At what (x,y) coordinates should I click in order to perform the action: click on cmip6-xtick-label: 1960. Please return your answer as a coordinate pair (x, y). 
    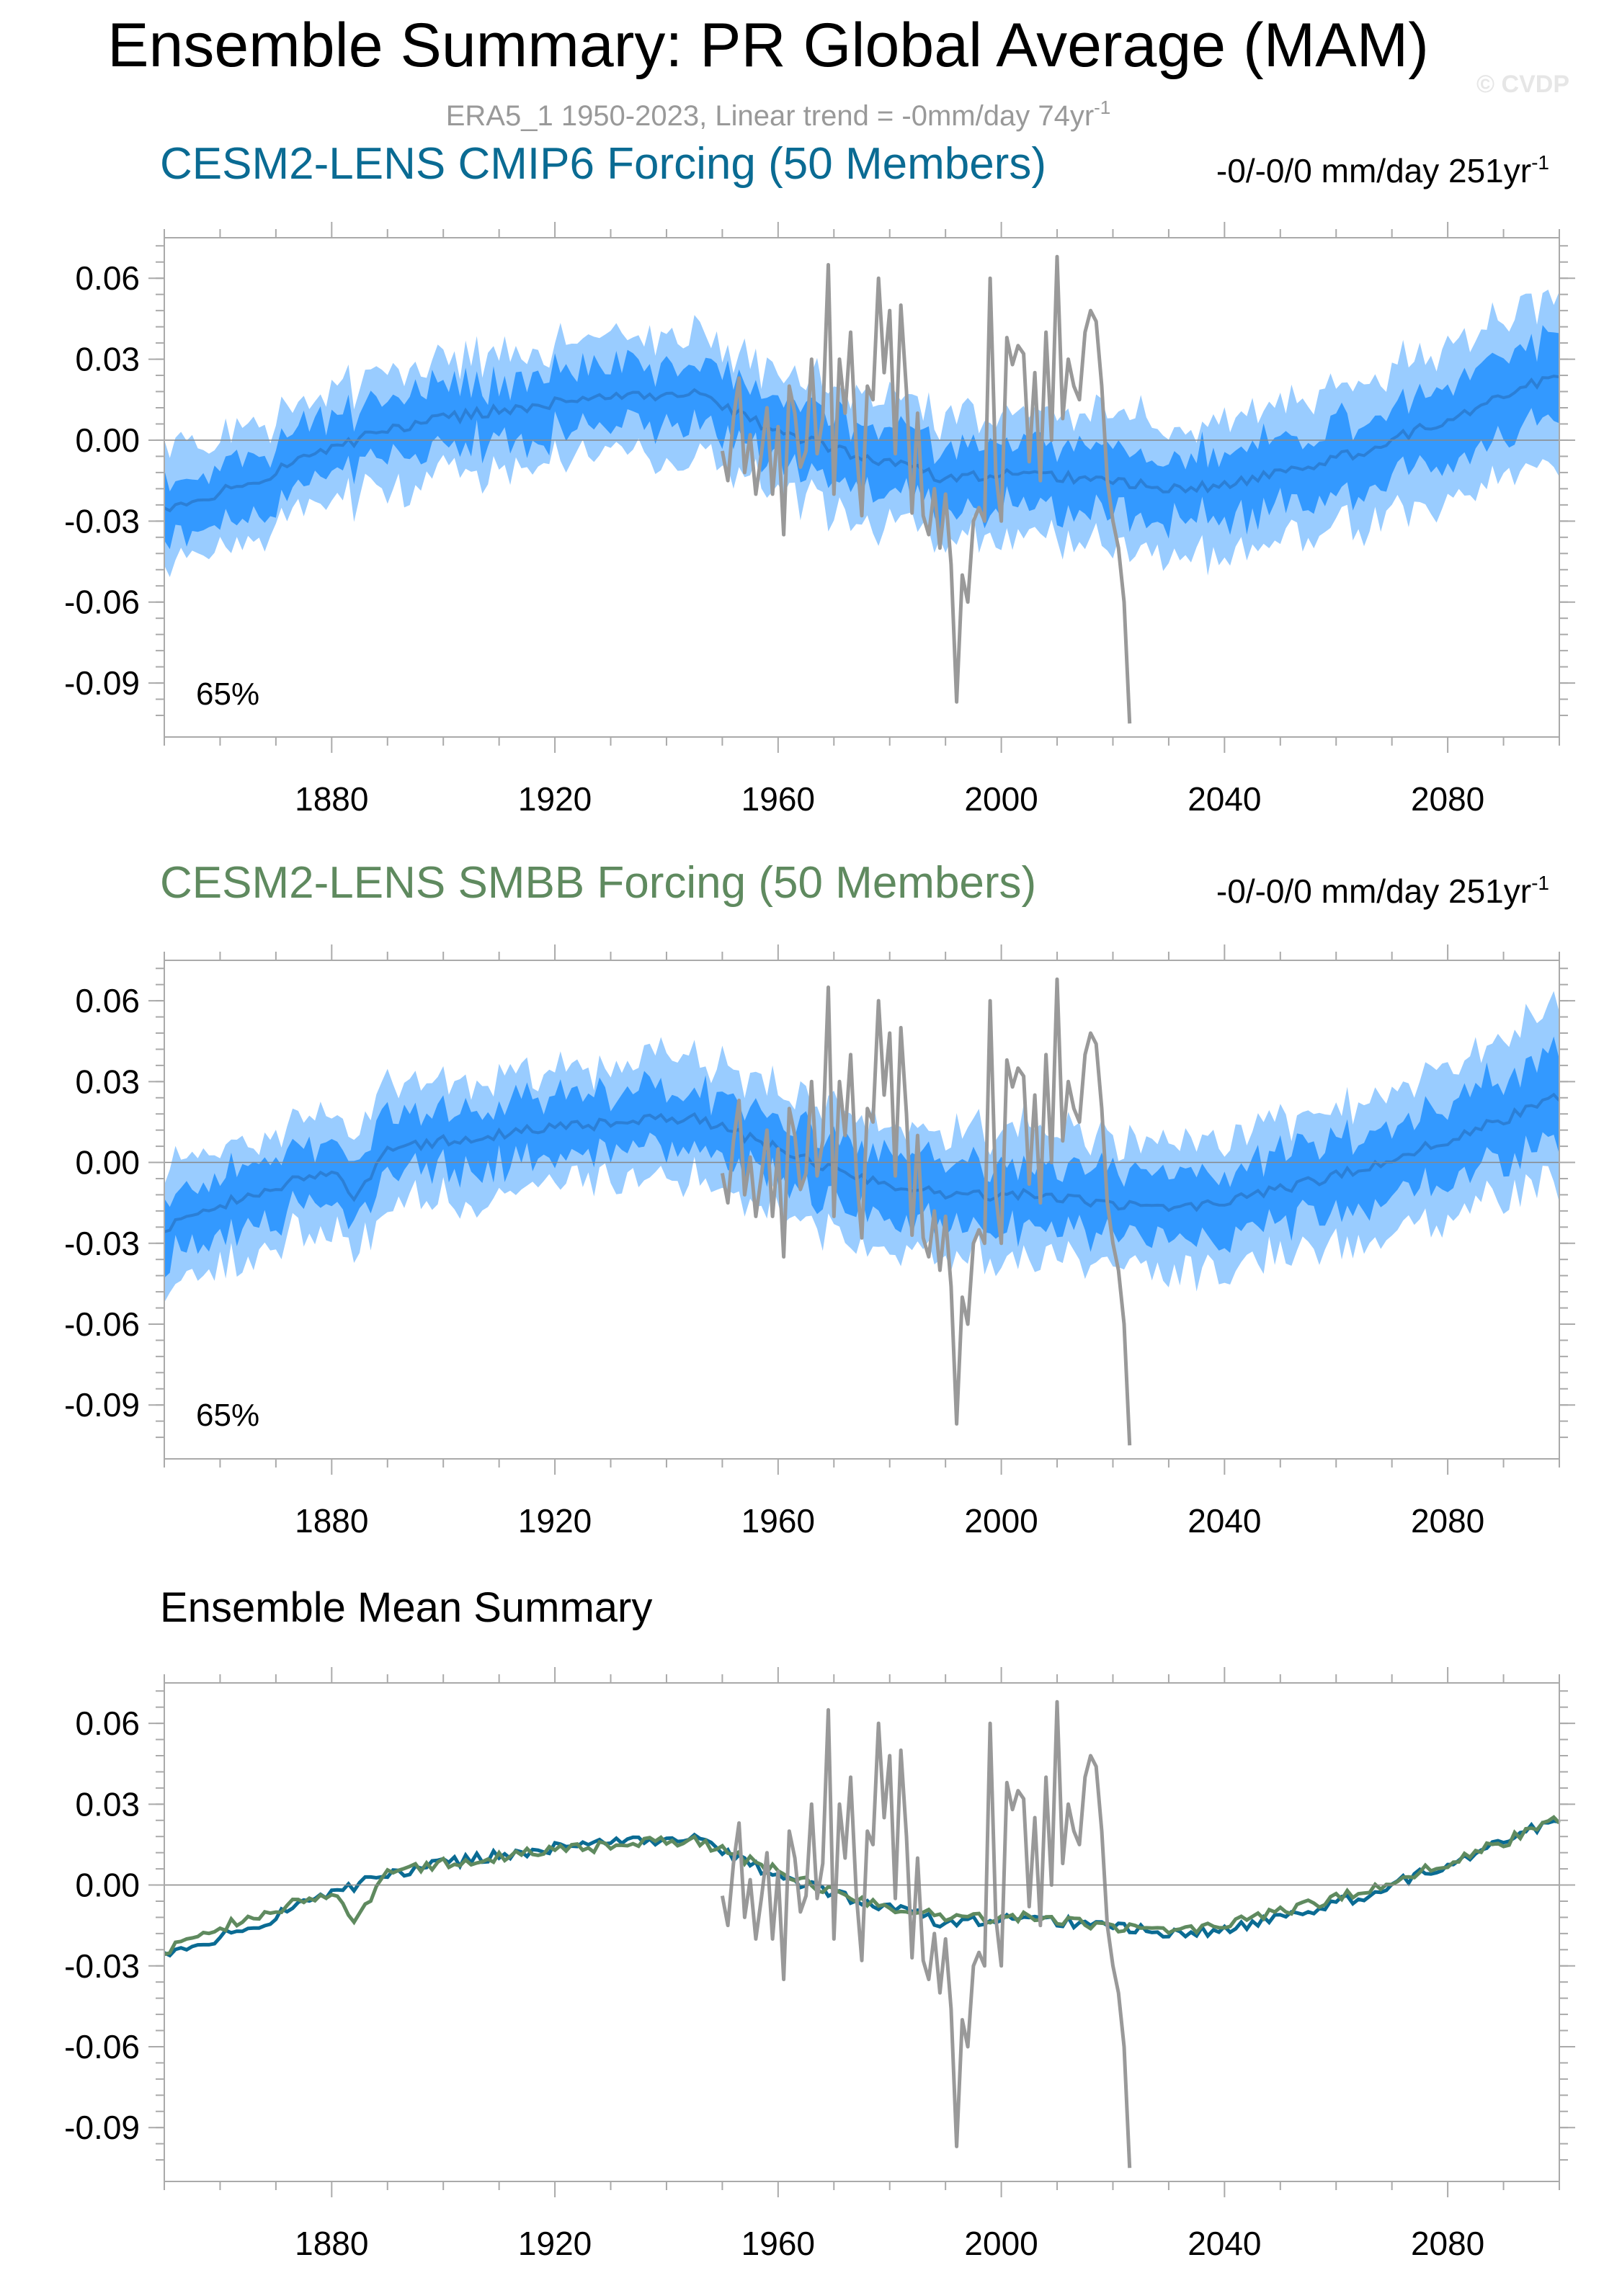
    Looking at the image, I should click on (778, 799).